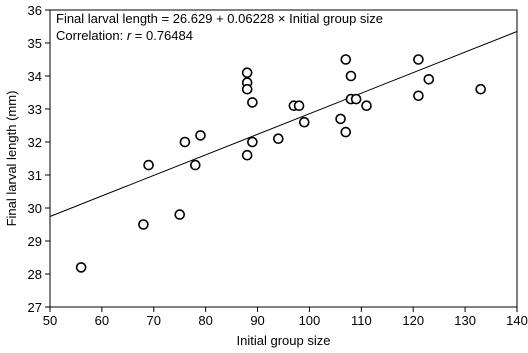  I want to click on x-tick-label: 110, so click(361, 320).